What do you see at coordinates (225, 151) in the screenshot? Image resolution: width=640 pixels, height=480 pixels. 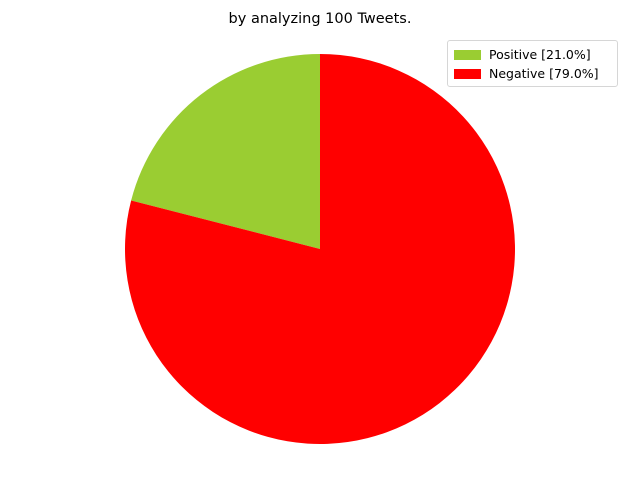 I see `pie-slice-positive` at bounding box center [225, 151].